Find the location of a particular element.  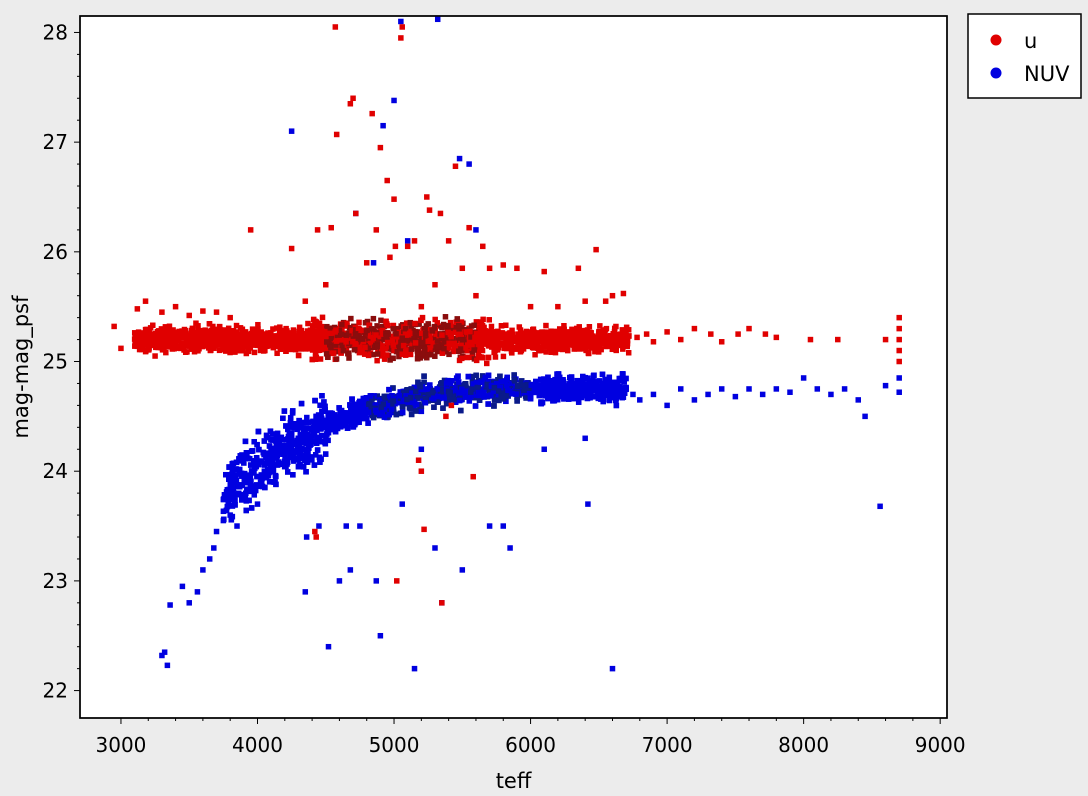

density-bands is located at coordinates (381, 415).